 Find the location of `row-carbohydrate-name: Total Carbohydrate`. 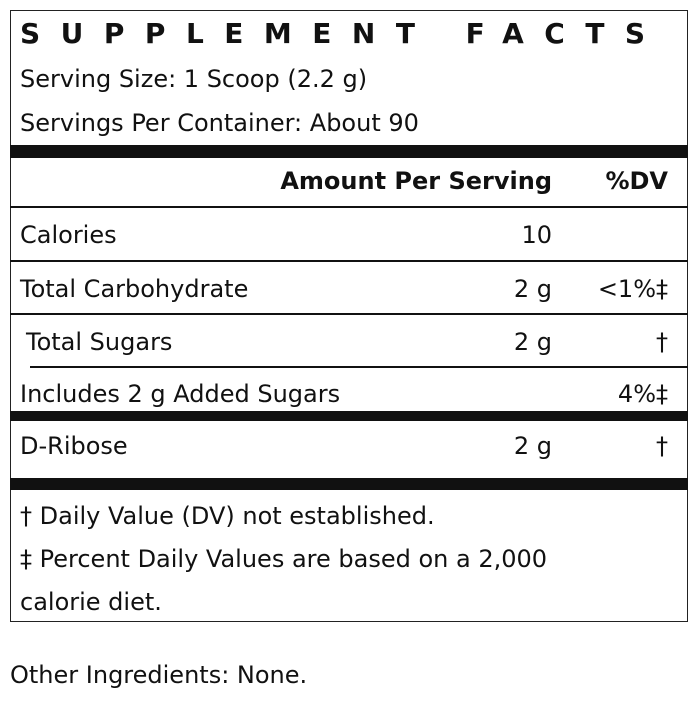

row-carbohydrate-name: Total Carbohydrate is located at coordinates (134, 289).